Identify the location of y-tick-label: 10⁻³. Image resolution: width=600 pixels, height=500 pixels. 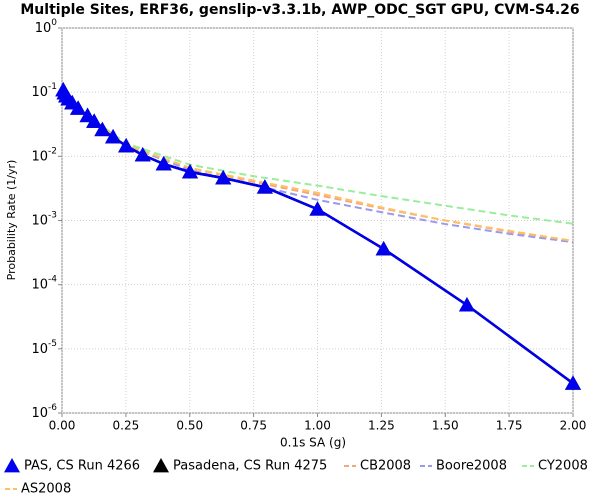
(44, 219).